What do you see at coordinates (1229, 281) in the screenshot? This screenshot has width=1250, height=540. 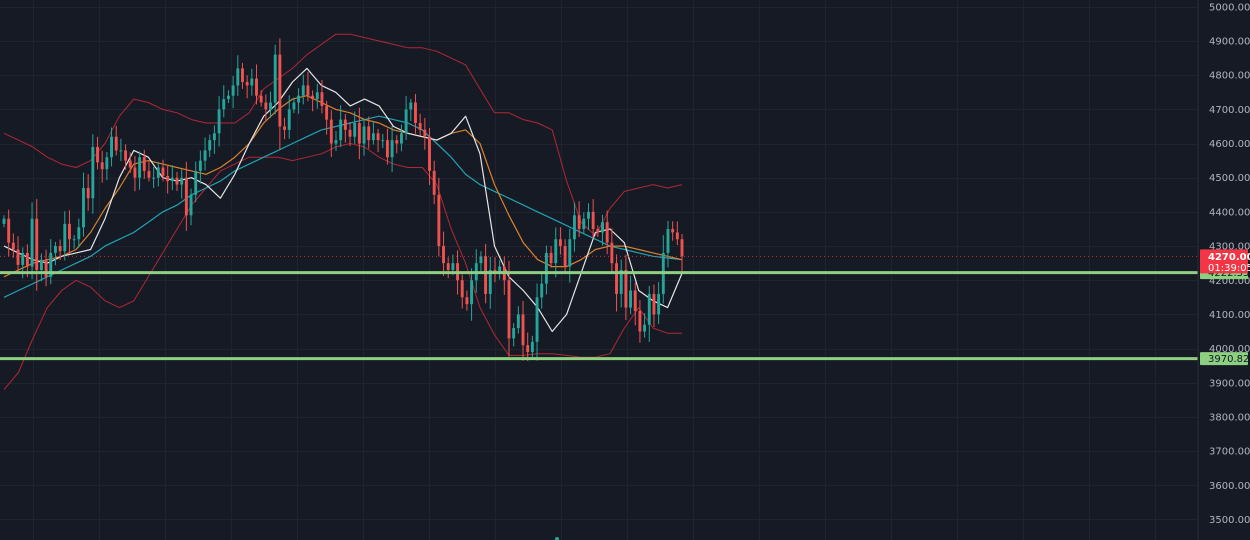 I see `y-tick-label: 4200.00` at bounding box center [1229, 281].